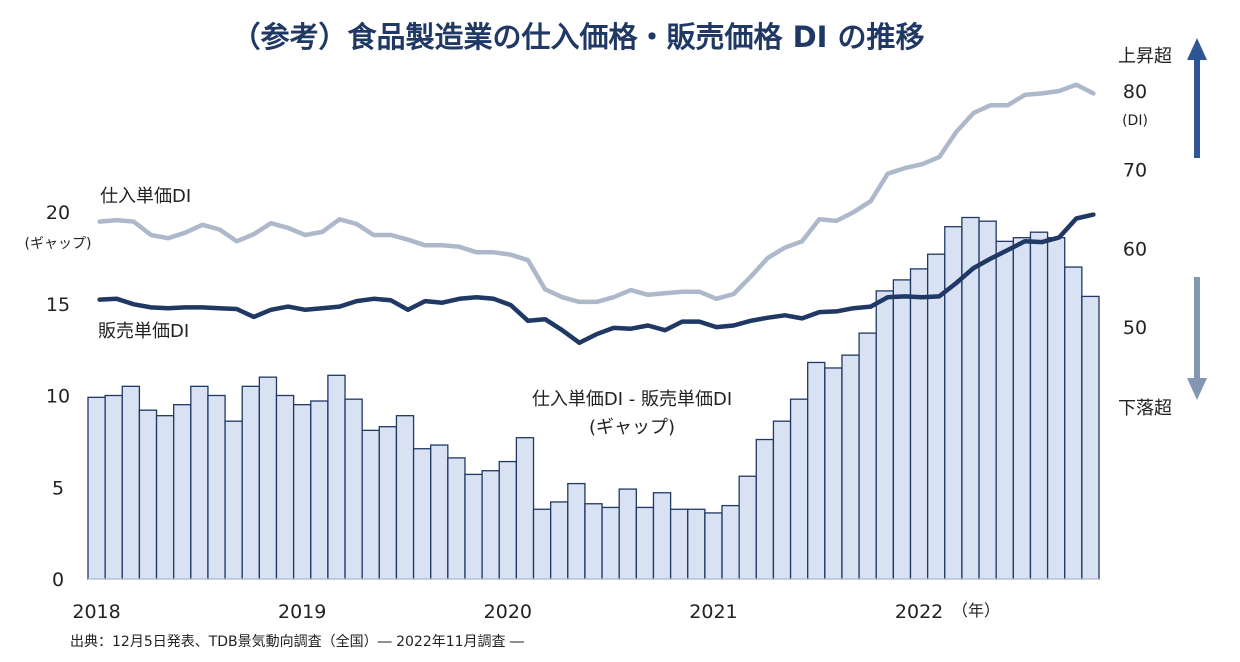  I want to click on x-tick-label: 2019, so click(302, 612).